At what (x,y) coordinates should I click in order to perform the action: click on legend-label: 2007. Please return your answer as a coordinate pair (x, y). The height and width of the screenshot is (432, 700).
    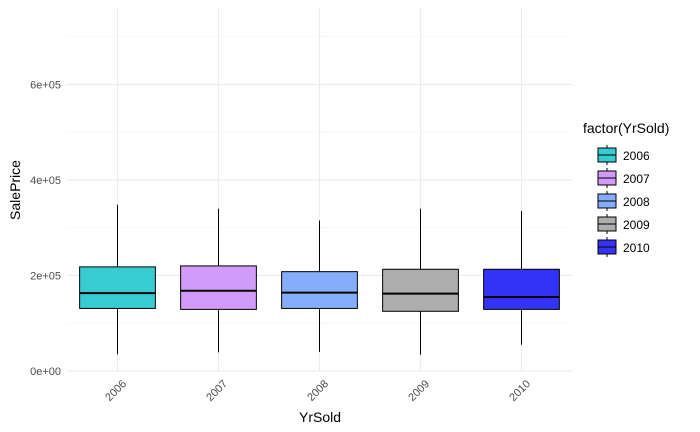
    Looking at the image, I should click on (636, 179).